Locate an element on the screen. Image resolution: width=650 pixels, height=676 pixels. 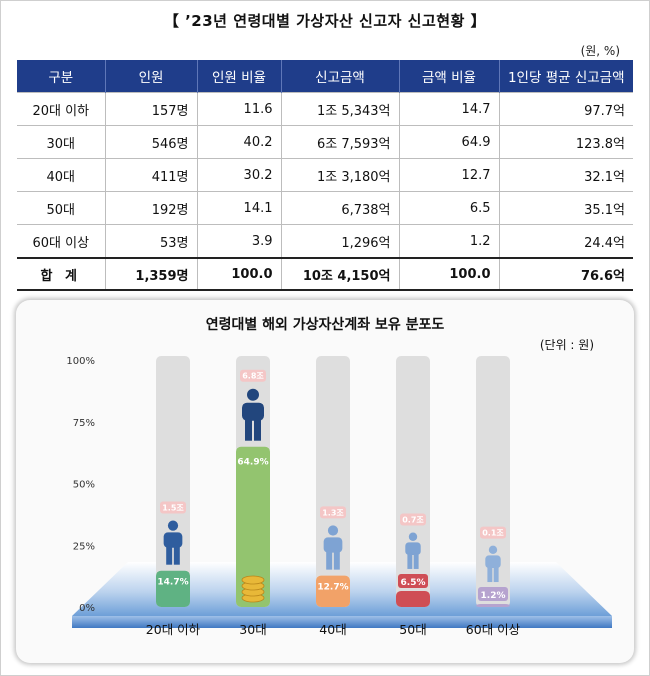
column-header: 구분 is located at coordinates (61, 76).